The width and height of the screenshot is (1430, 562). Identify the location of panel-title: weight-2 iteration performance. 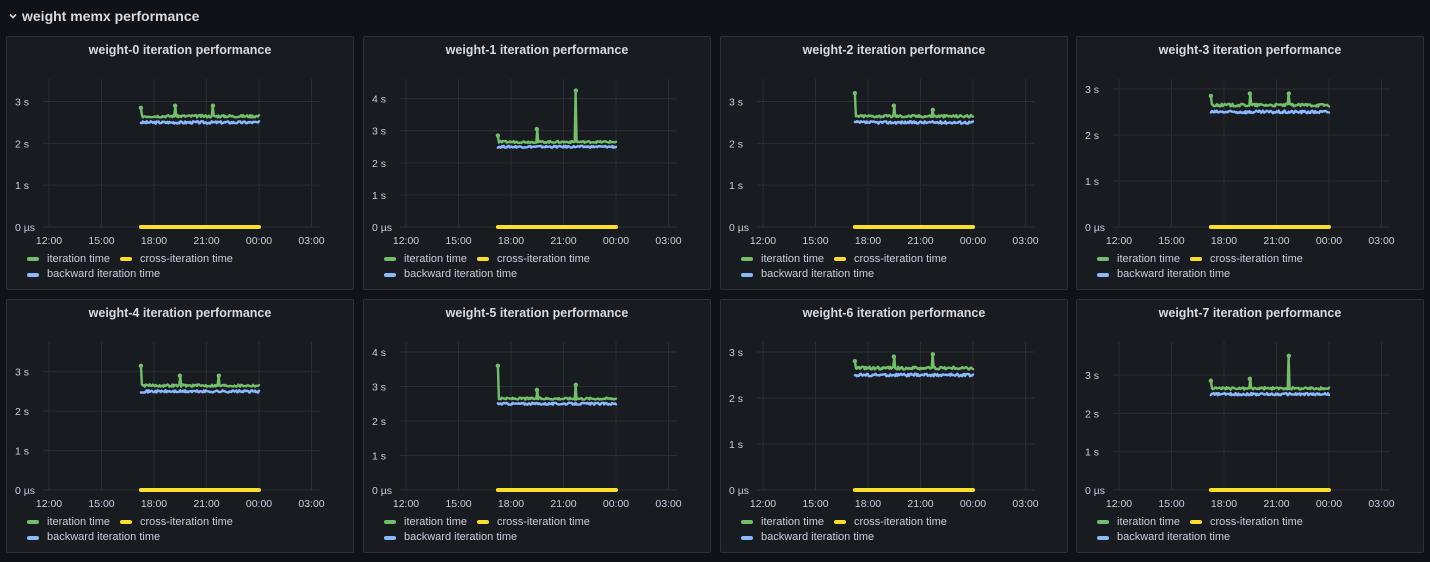
(894, 50).